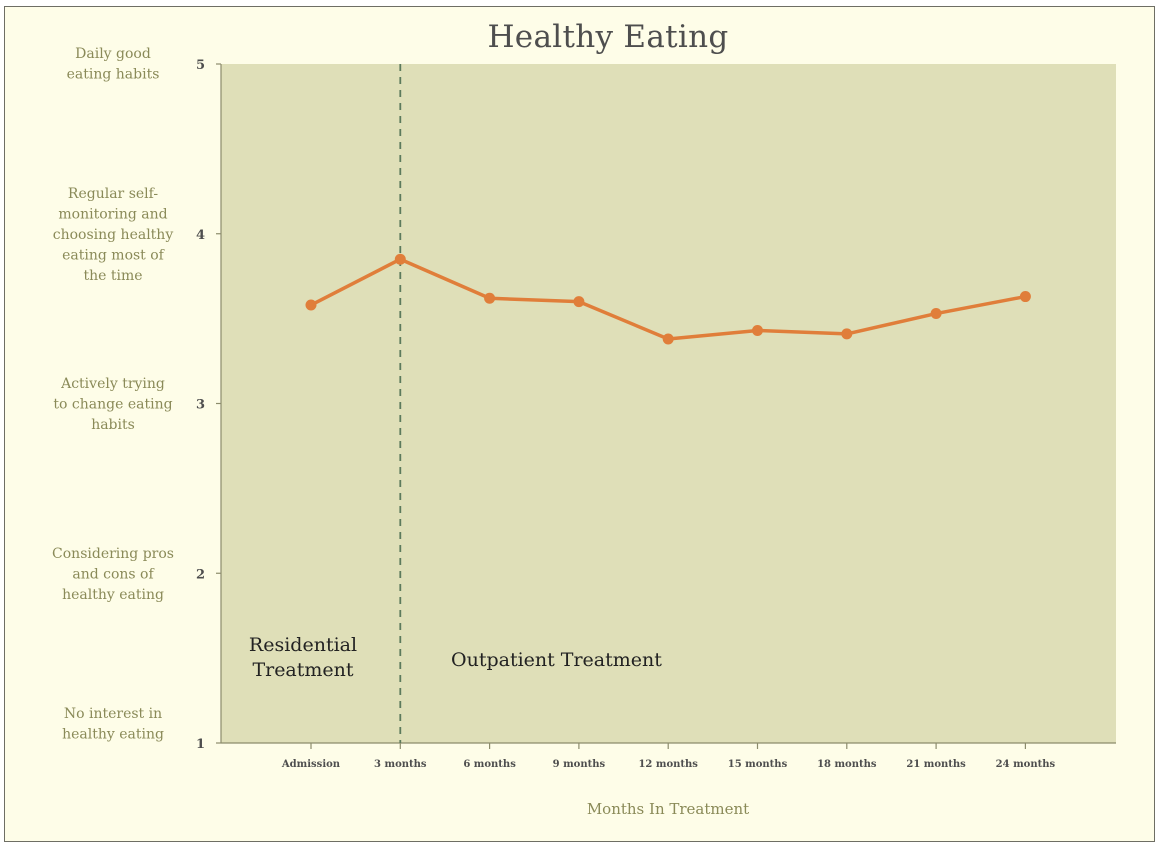 The image size is (1159, 846). What do you see at coordinates (114, 255) in the screenshot?
I see `y-level-description-line: eating most of` at bounding box center [114, 255].